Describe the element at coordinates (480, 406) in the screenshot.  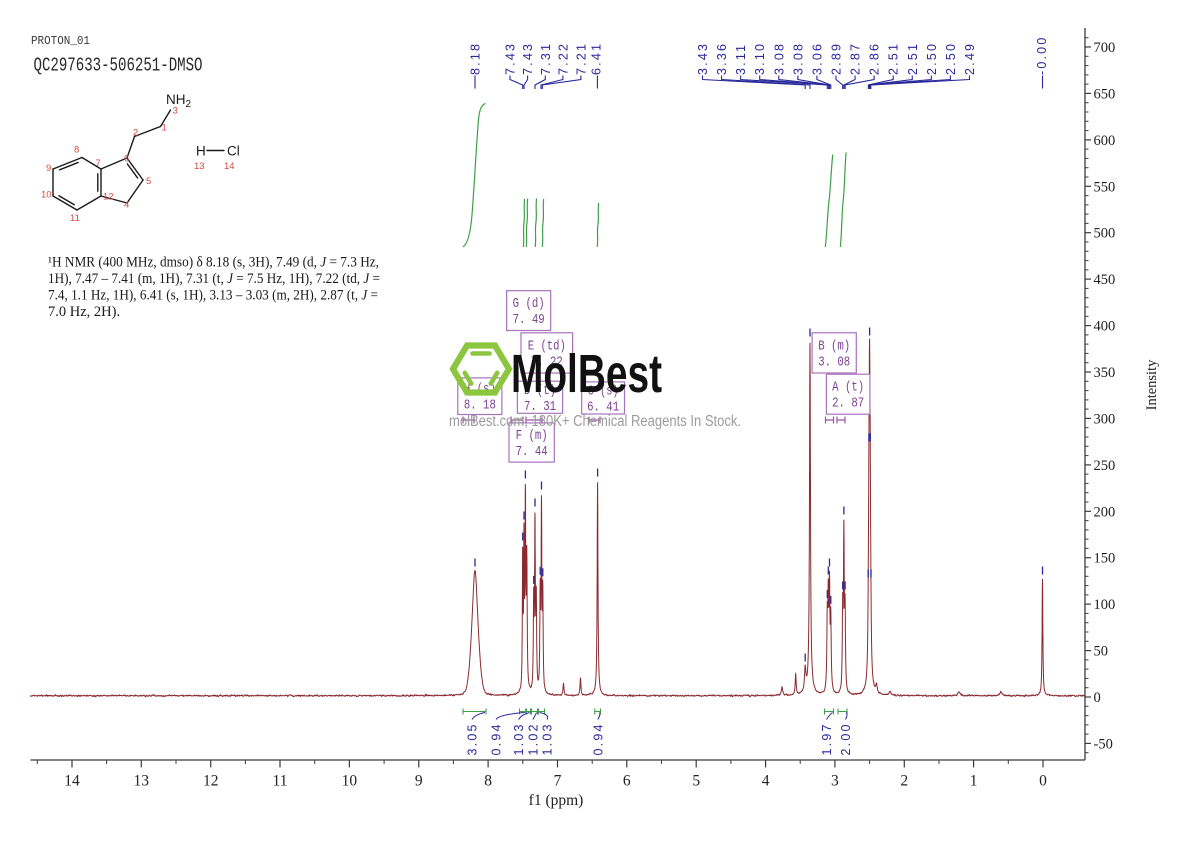
I see `svg-text: 8. 18` at that location.